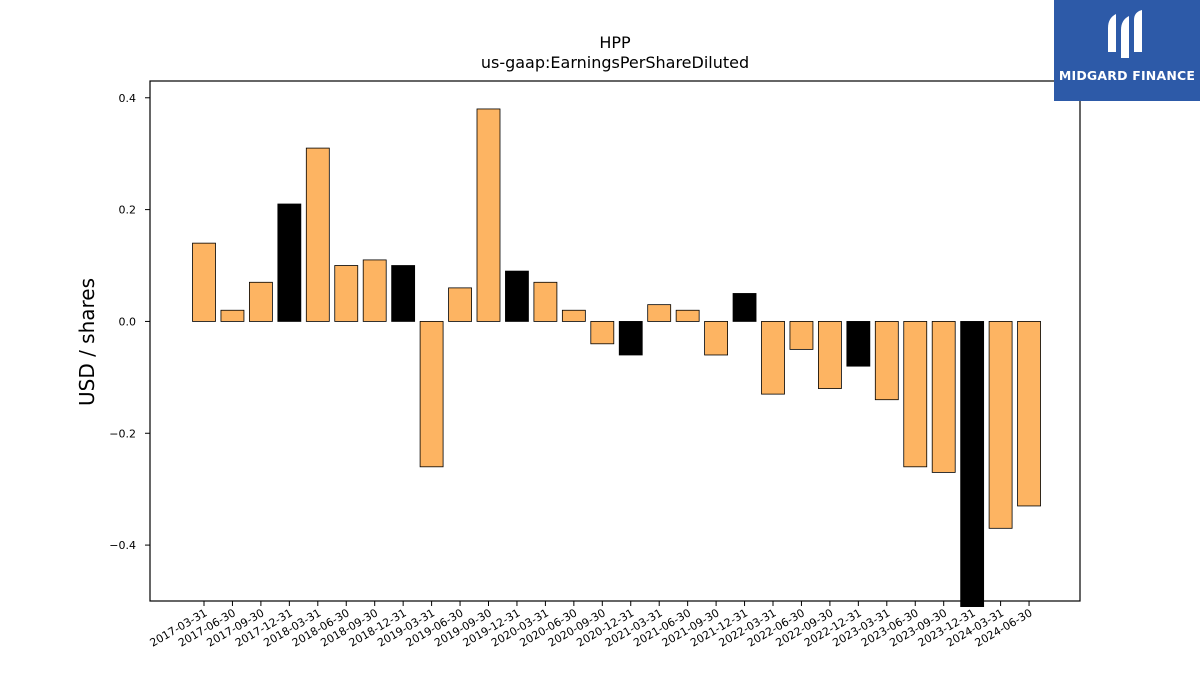 This screenshot has width=1200, height=675. Describe the element at coordinates (1127, 75) in the screenshot. I see `logo-text: MIDGARD FINANCE` at that location.